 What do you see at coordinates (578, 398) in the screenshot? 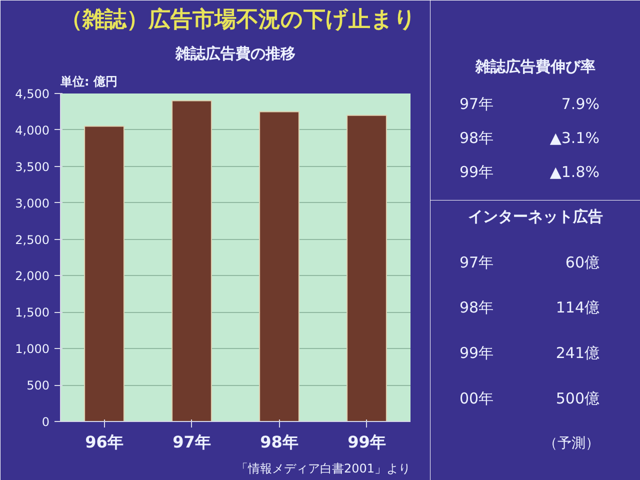
I see `text: 500億` at bounding box center [578, 398].